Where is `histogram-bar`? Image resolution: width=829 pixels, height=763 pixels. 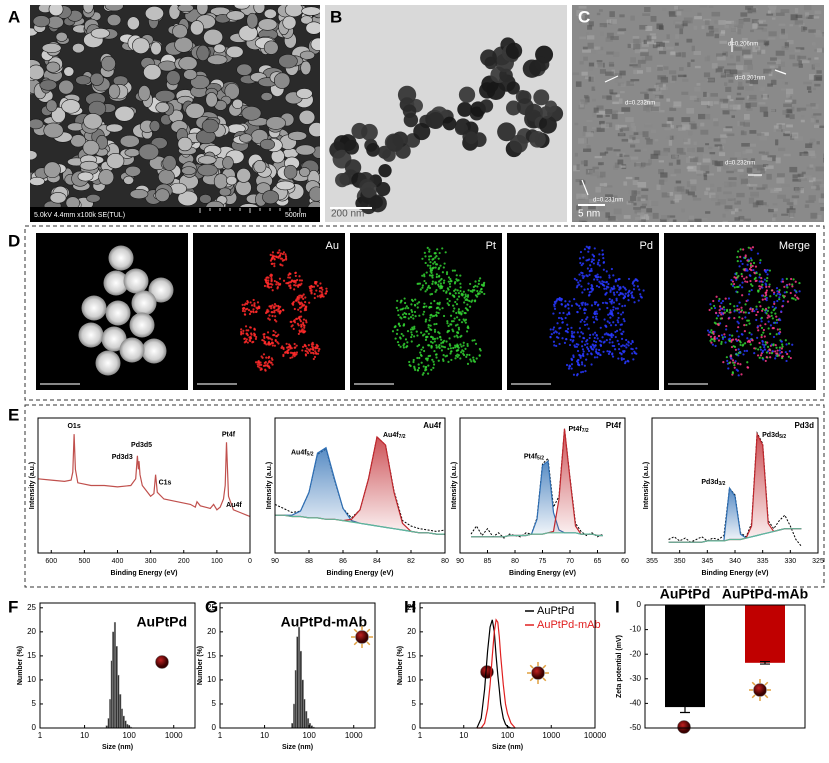 histogram-bar is located at coordinates (127, 726).